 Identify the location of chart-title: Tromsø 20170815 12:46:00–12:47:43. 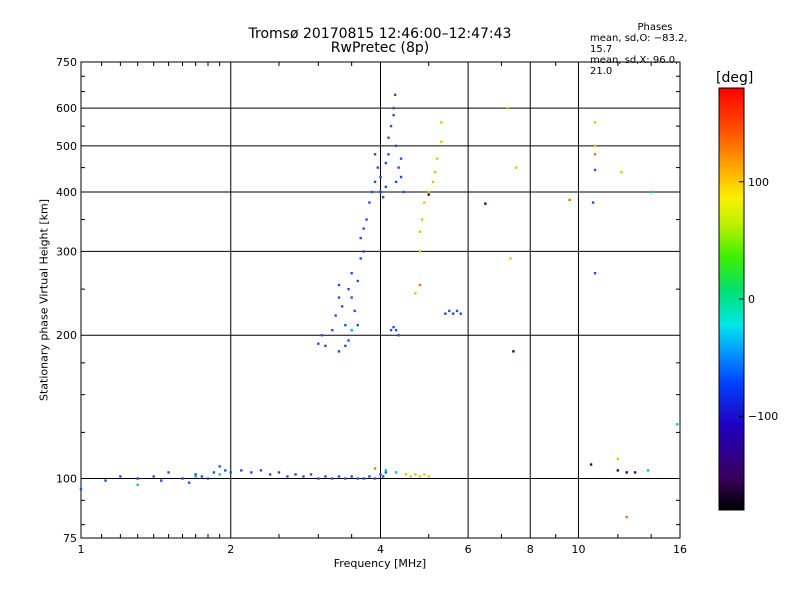
(380, 34).